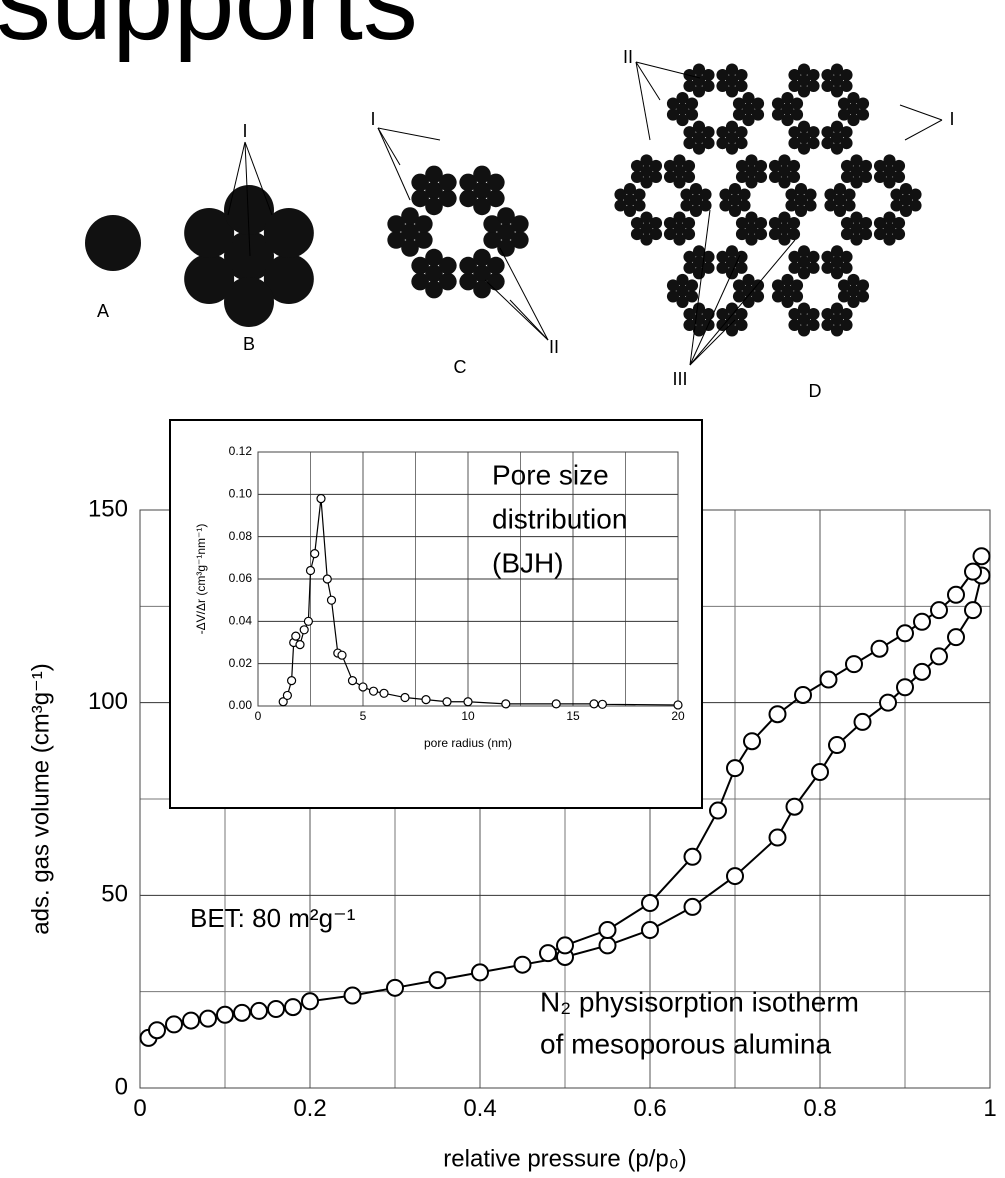  What do you see at coordinates (241, 578) in the screenshot?
I see `y-tick-label: 0.06` at bounding box center [241, 578].